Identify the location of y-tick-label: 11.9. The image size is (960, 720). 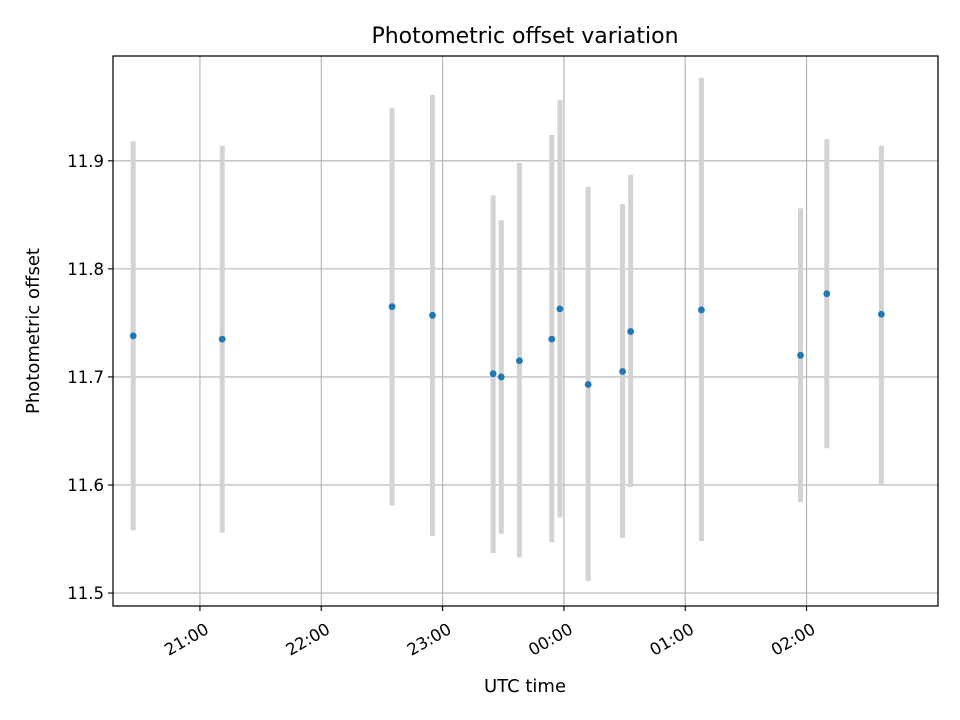
(85, 161).